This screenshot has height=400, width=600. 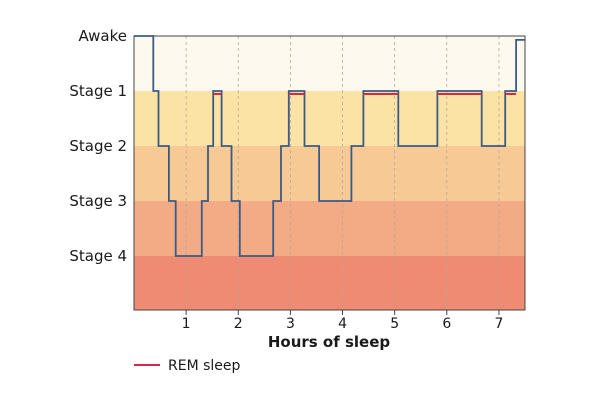 What do you see at coordinates (98, 256) in the screenshot?
I see `y-stage-label-4: Stage 4` at bounding box center [98, 256].